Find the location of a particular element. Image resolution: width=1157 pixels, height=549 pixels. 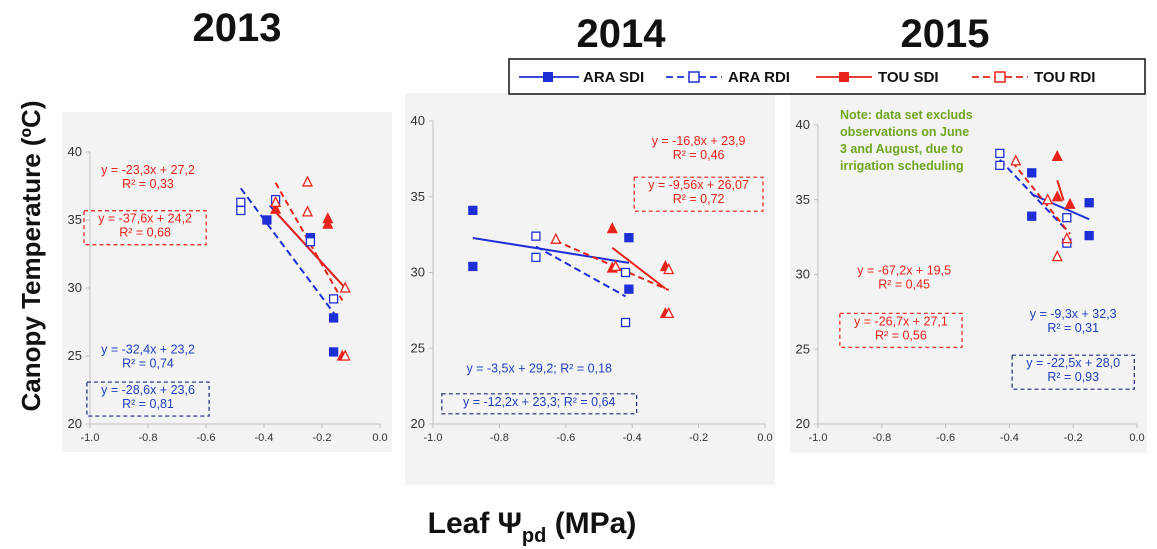

equation-tou-sdi-eq: y = -67,2x + 19,5R² = 0,45 is located at coordinates (904, 278).